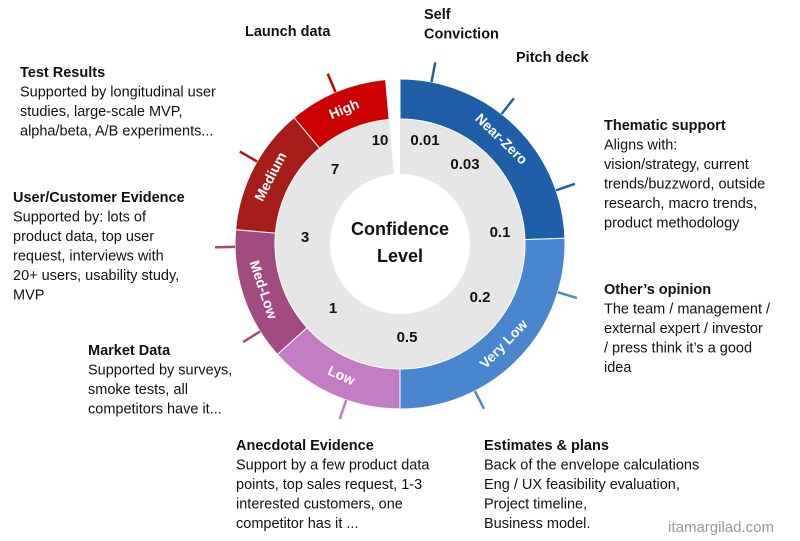 This screenshot has height=541, width=800. Describe the element at coordinates (537, 524) in the screenshot. I see `annotation-text: Business model.` at that location.